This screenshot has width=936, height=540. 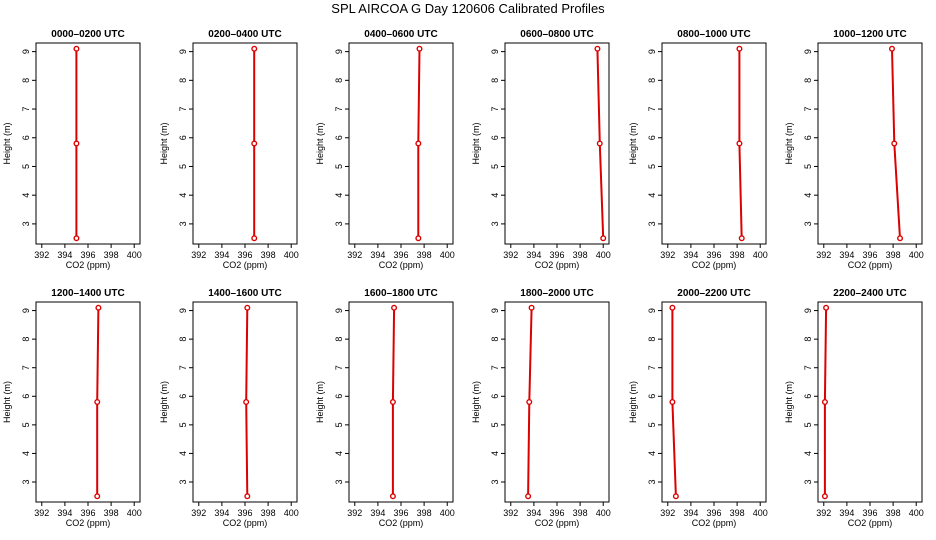 I want to click on panel-title: 1800–2000 UTC, so click(x=556, y=293).